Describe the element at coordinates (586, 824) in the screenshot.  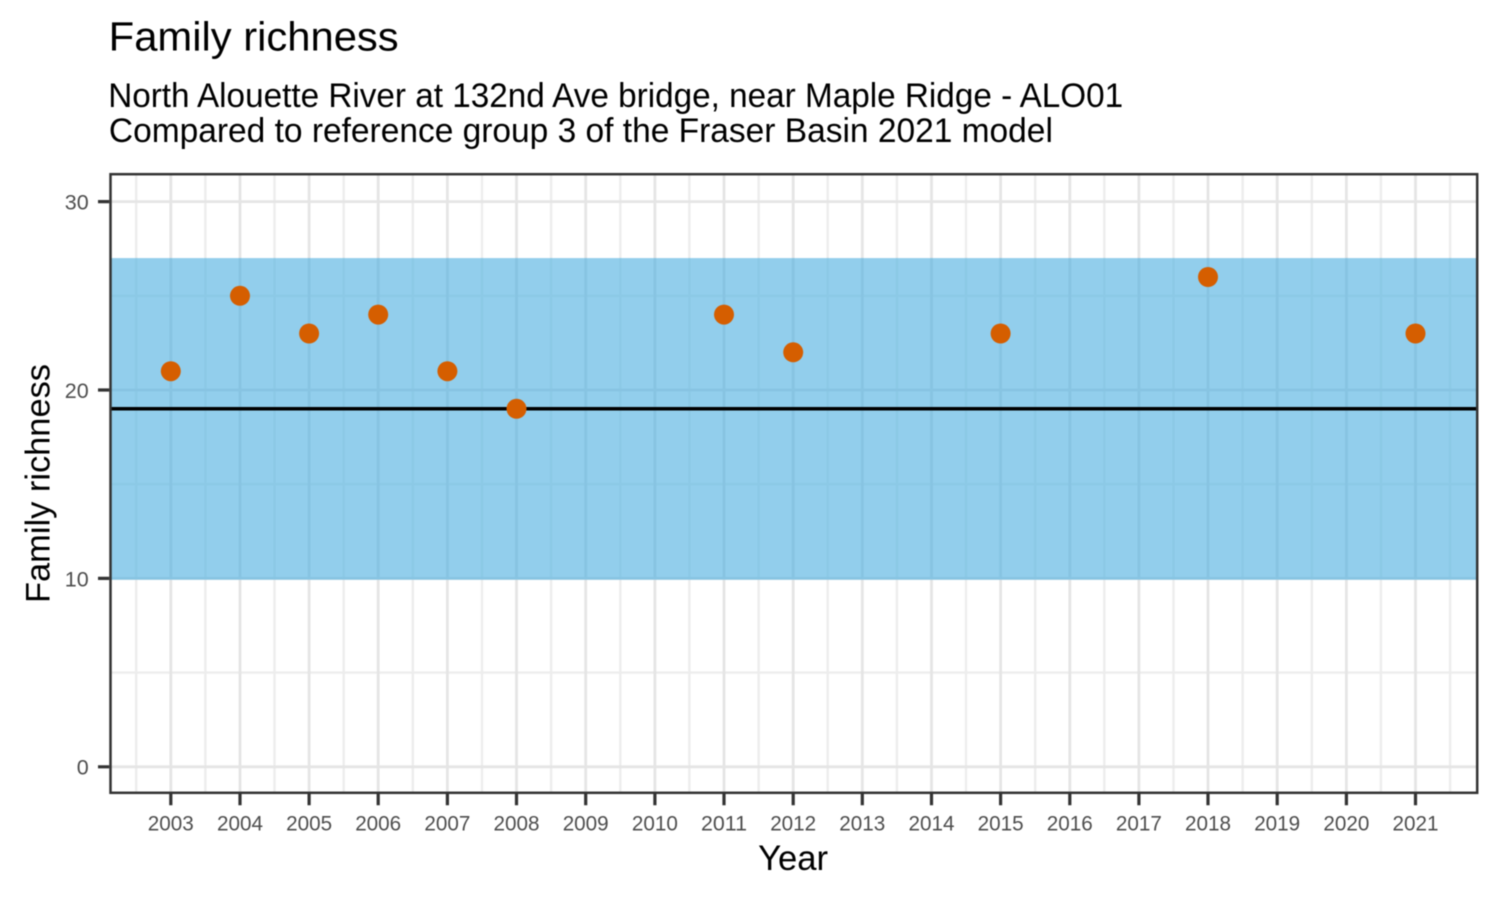
I see `svg-text: 2009` at that location.